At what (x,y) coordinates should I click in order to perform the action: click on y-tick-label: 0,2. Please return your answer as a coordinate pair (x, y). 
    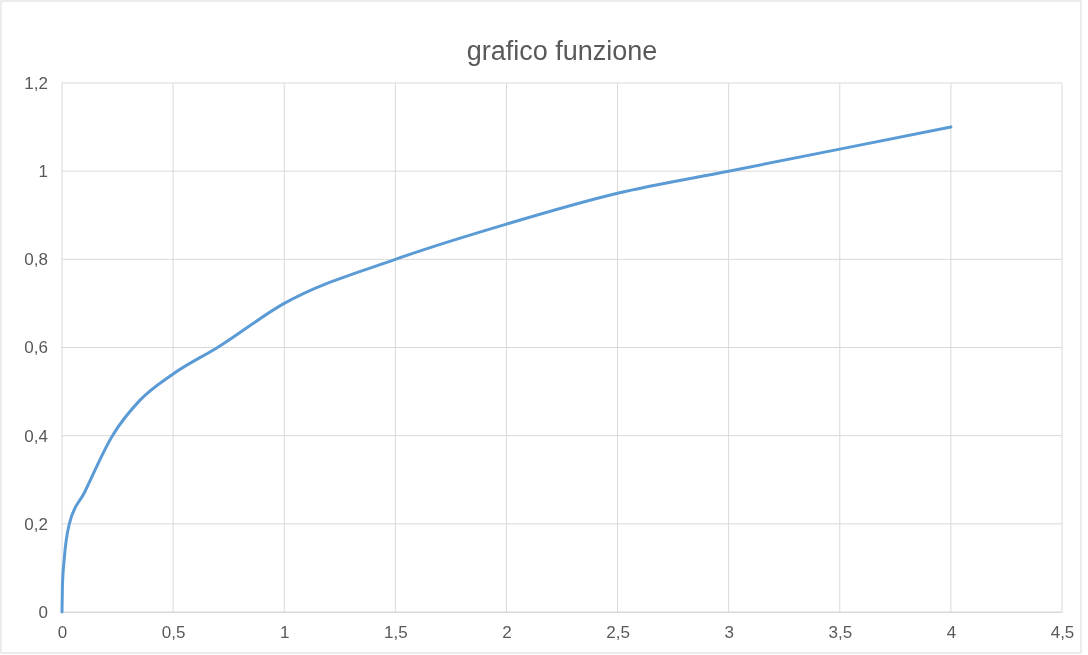
    Looking at the image, I should click on (36, 524).